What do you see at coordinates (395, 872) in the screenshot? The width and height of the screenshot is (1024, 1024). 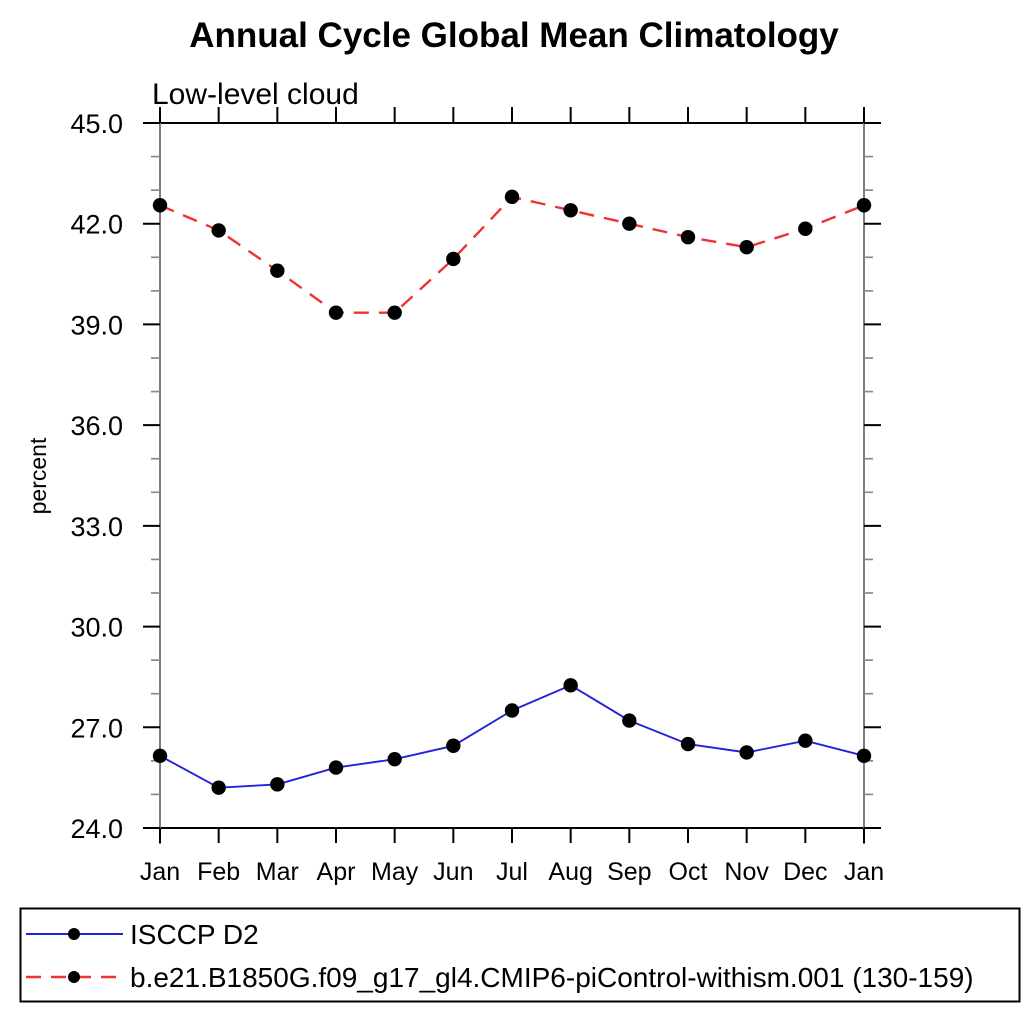 I see `x-tick-label: May` at bounding box center [395, 872].